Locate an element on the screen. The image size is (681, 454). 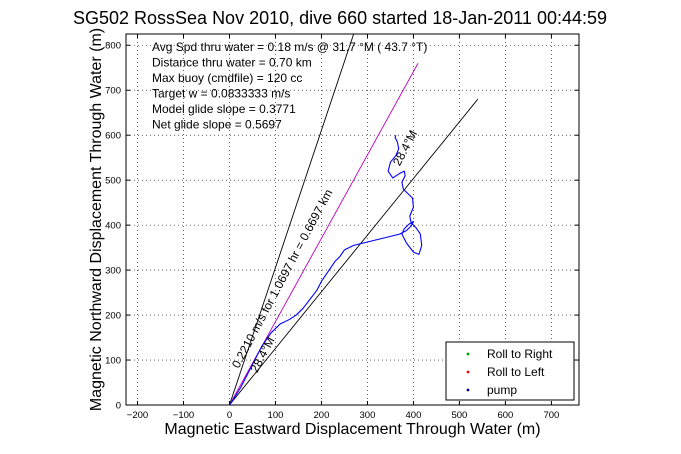
y-tick-label: 300 is located at coordinates (113, 271).